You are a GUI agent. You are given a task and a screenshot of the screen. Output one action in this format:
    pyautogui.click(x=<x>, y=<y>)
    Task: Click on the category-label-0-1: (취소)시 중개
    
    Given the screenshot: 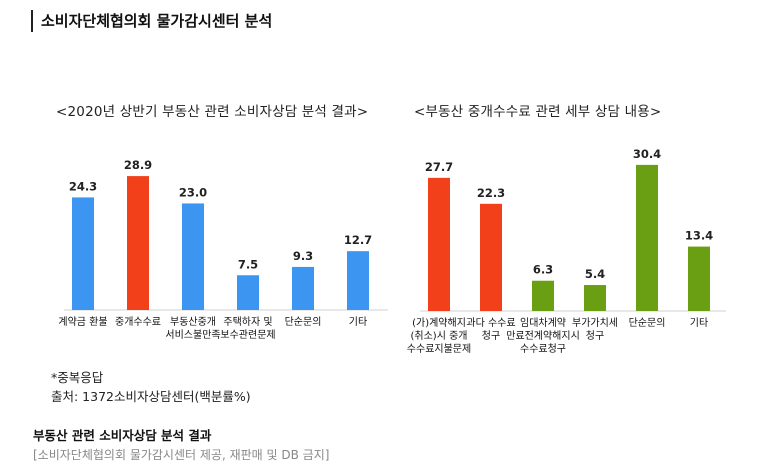 What is the action you would take?
    pyautogui.click(x=439, y=336)
    